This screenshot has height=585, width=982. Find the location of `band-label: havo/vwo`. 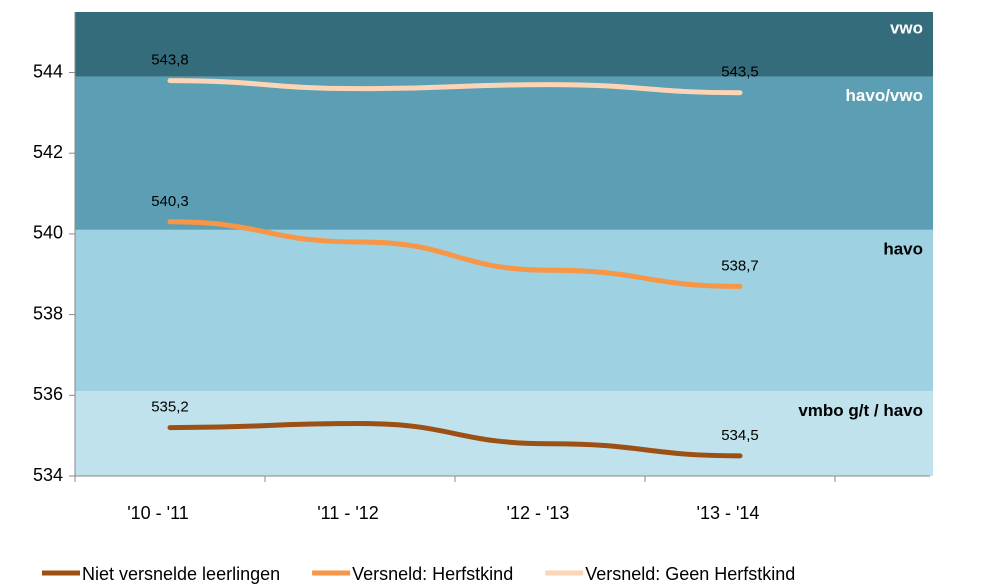

band-label: havo/vwo is located at coordinates (884, 95).